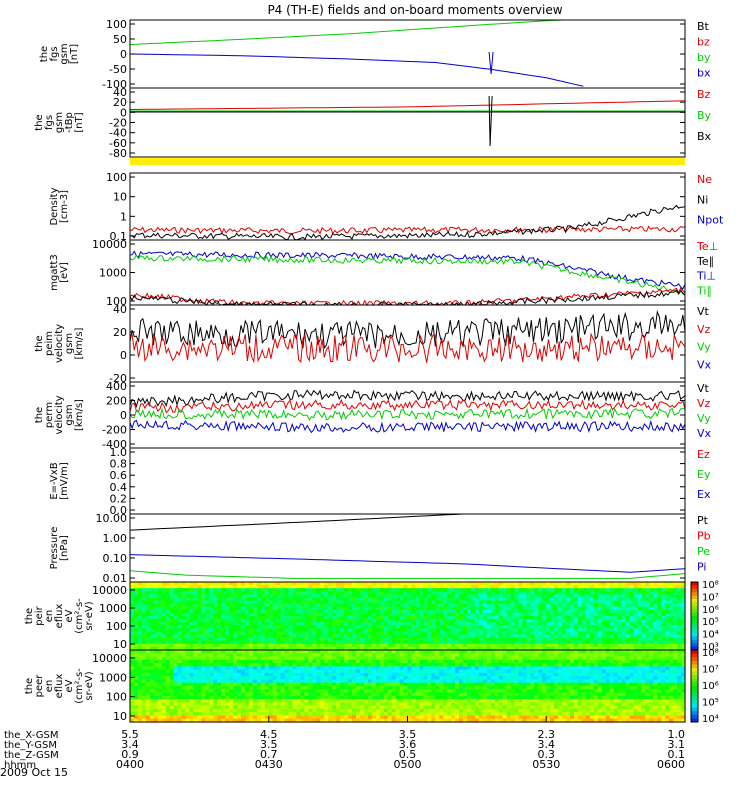 The width and height of the screenshot is (750, 805). I want to click on y-label-line: [mV/m], so click(64, 481).